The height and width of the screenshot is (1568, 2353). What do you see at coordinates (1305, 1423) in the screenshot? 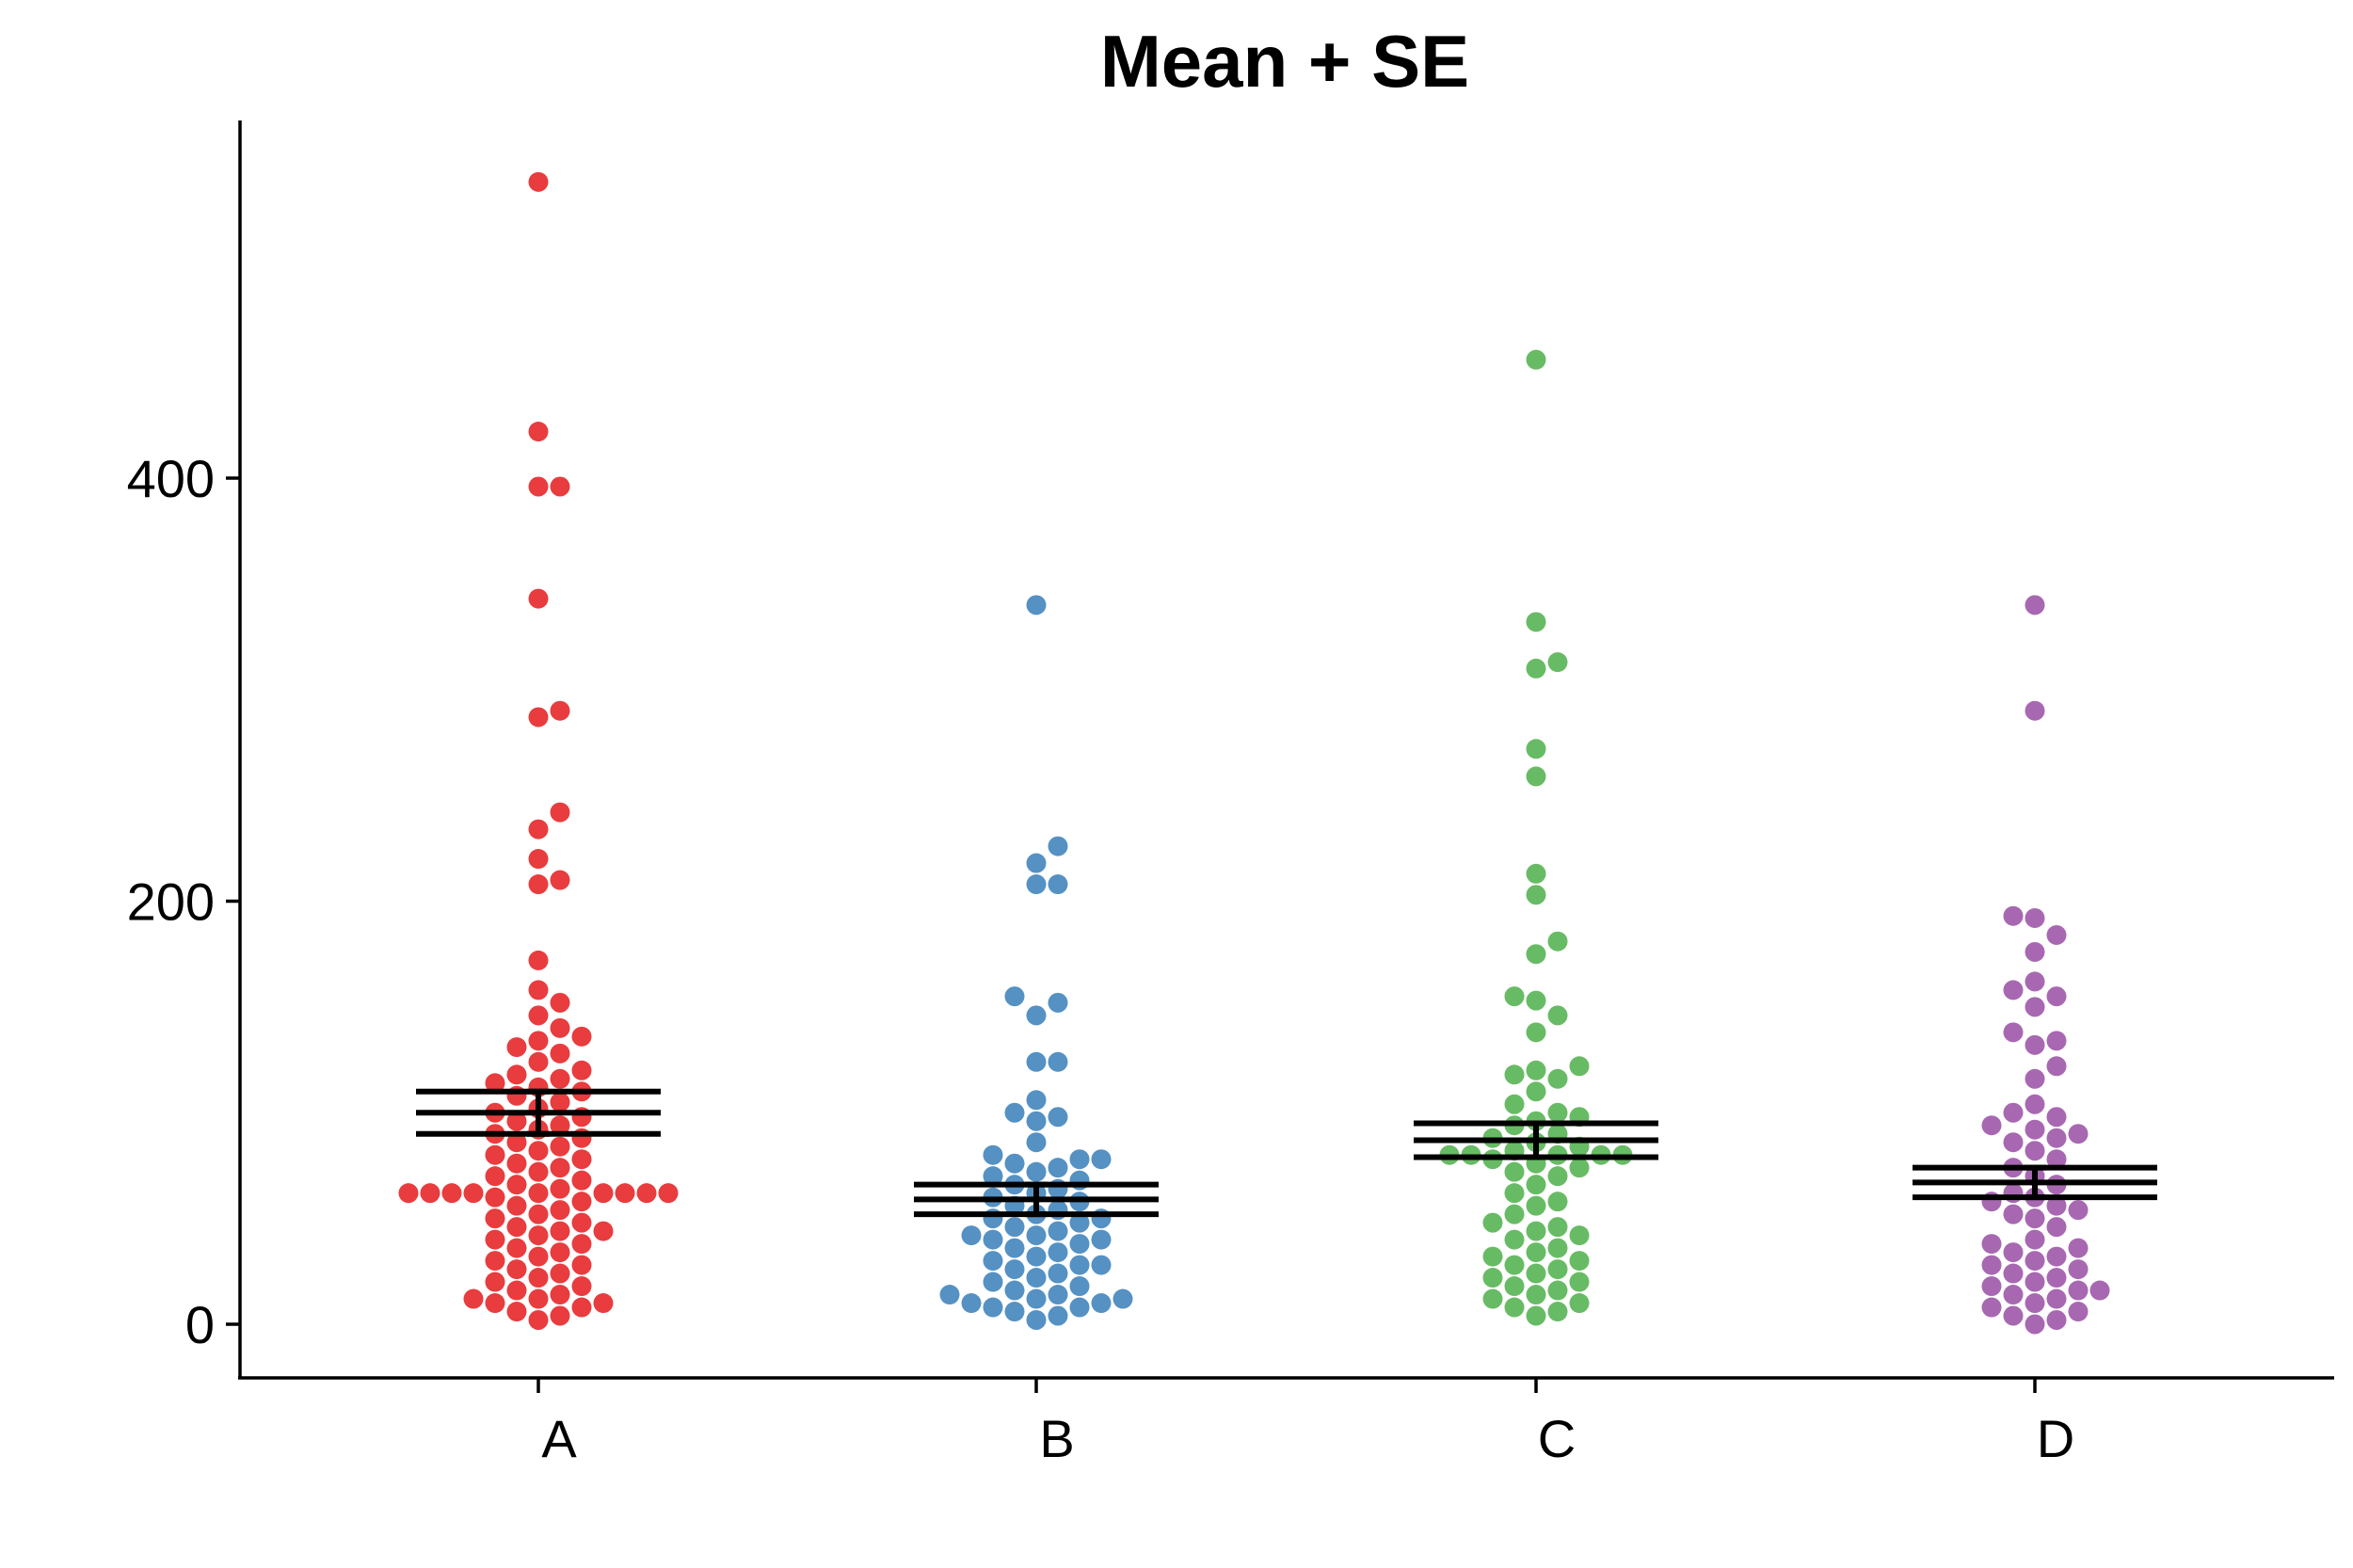
I see `x-axis-ticks: A B C D` at bounding box center [1305, 1423].